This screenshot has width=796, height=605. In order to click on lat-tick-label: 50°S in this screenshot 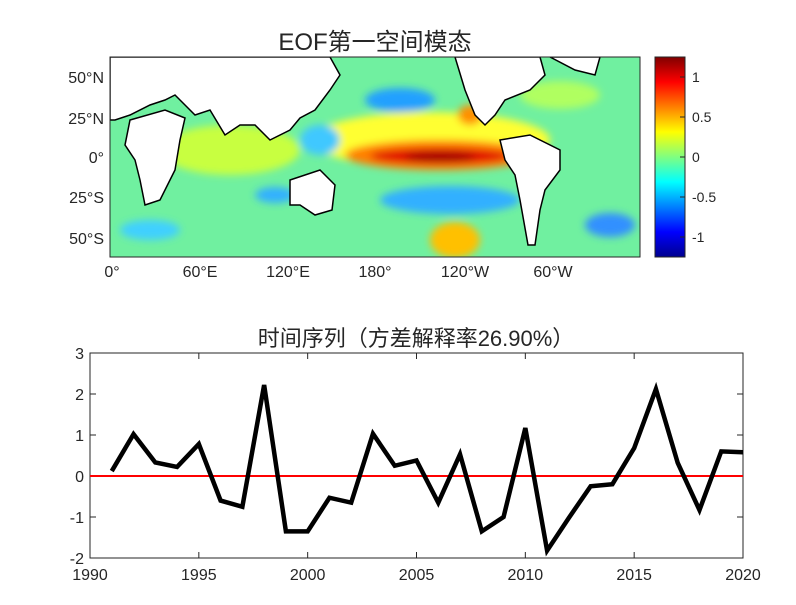, I will do `click(86, 239)`.